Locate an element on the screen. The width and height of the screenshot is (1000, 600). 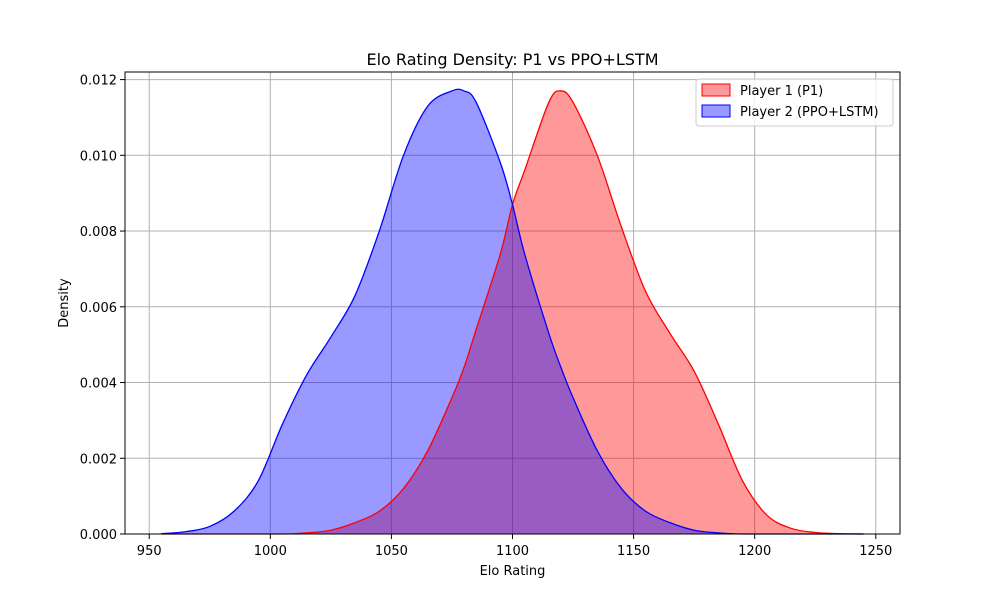
legend: Player 1 (P1) Player 2 (PPO+LSTM) is located at coordinates (794, 102).